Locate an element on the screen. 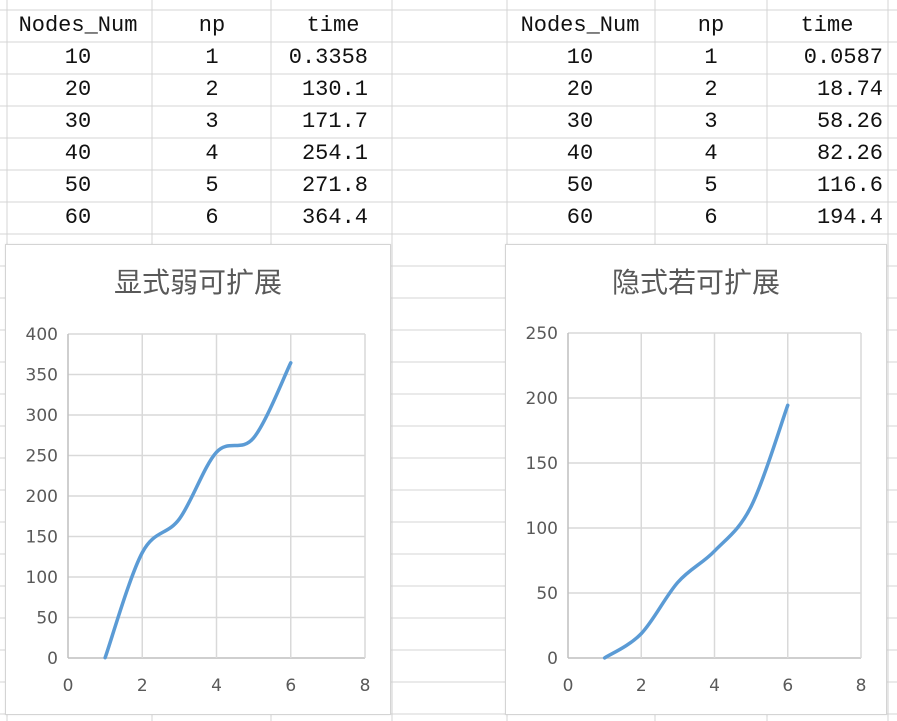  table-cell: 58.26 is located at coordinates (849, 121).